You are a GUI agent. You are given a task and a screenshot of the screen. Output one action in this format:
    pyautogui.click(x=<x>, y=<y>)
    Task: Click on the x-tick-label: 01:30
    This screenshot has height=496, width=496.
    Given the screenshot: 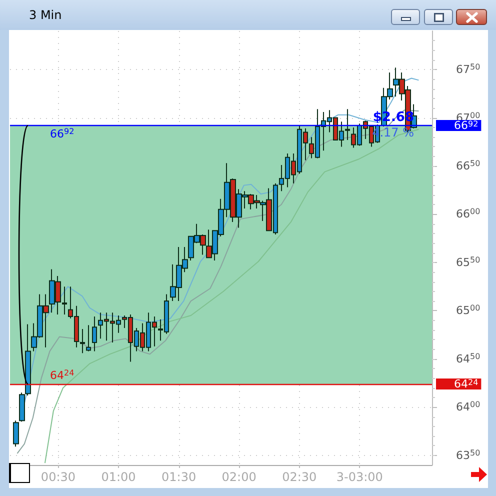 What is the action you would take?
    pyautogui.click(x=179, y=477)
    